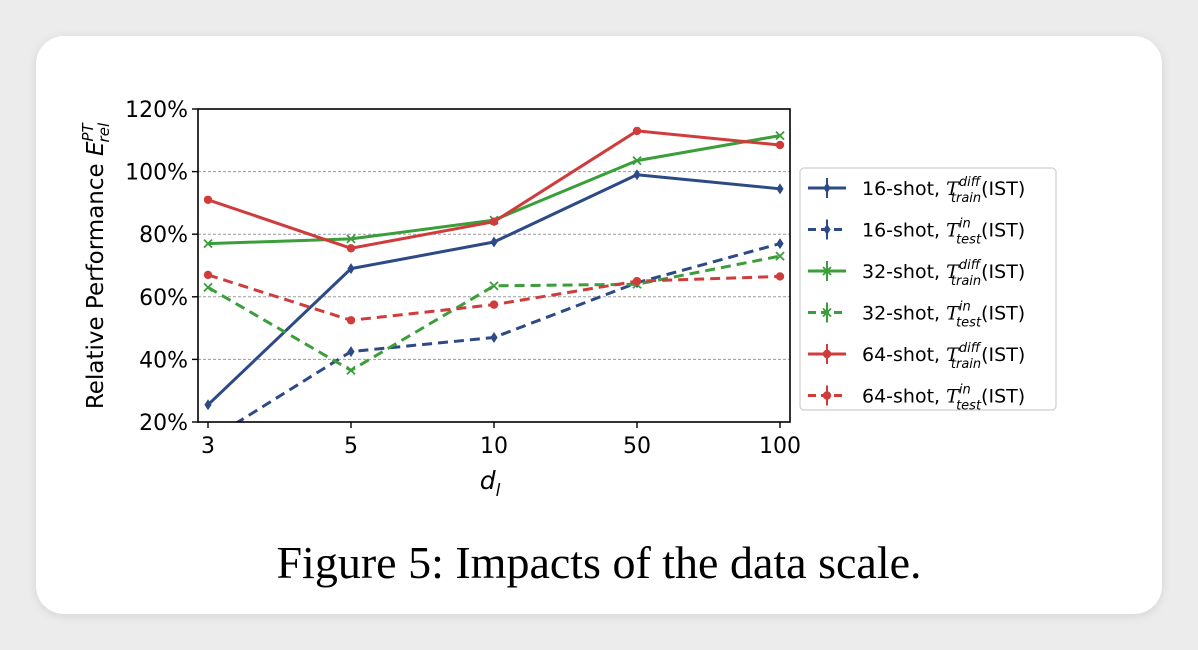  I want to click on x-tick-label: 50, so click(637, 446).